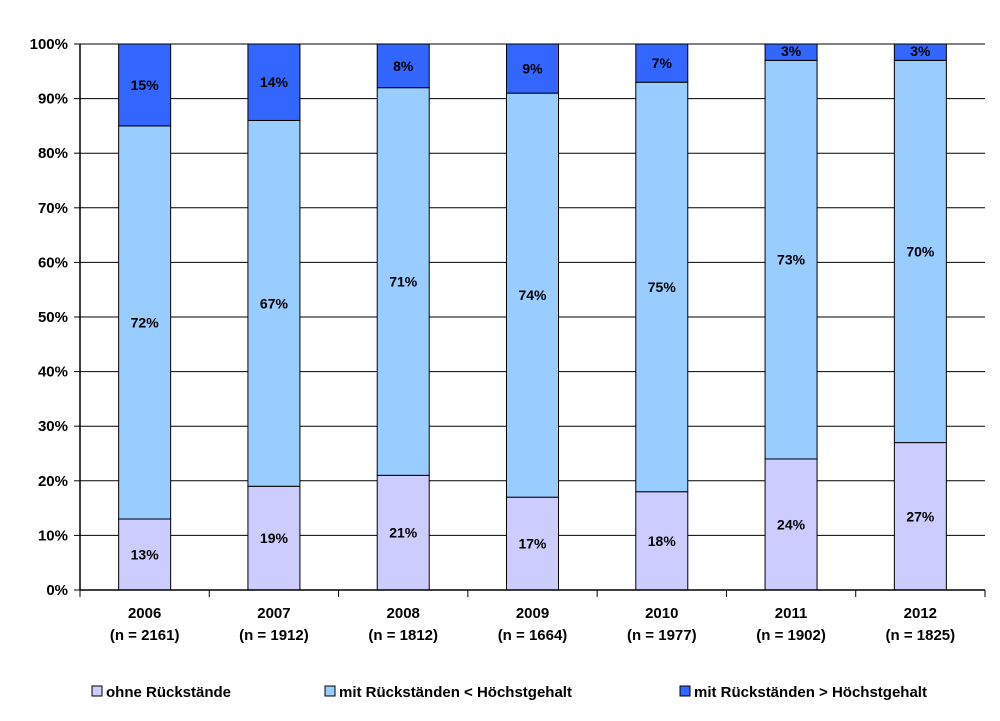  What do you see at coordinates (330, 691) in the screenshot?
I see `legend-swatch-s1` at bounding box center [330, 691].